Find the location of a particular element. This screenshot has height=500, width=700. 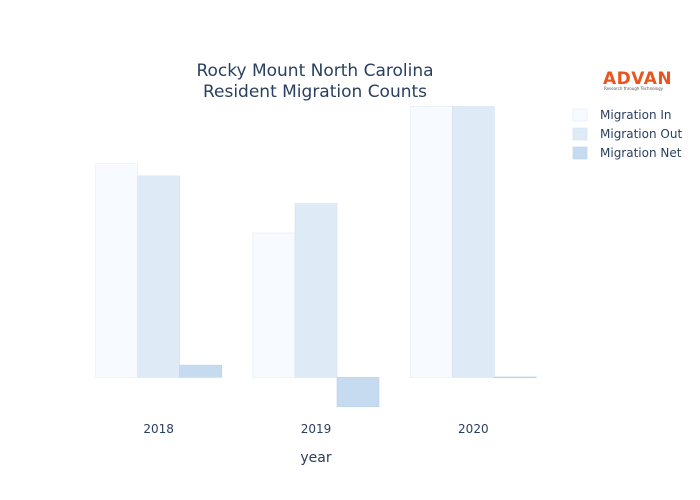

x-axis-tick-labels: 2018 2019 2020 is located at coordinates (315, 429).